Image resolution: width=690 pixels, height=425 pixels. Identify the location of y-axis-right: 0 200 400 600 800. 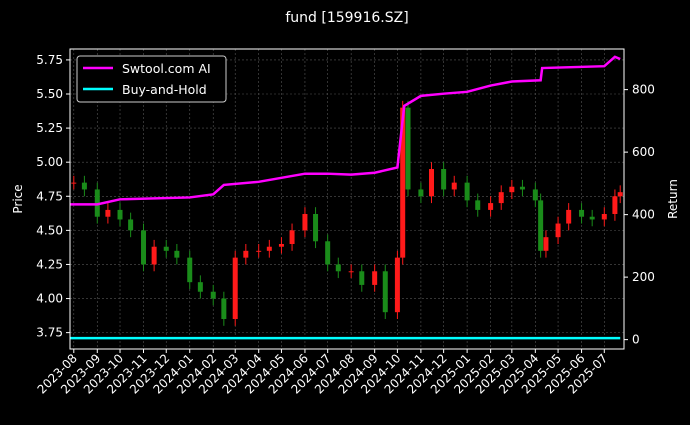
(639, 215).